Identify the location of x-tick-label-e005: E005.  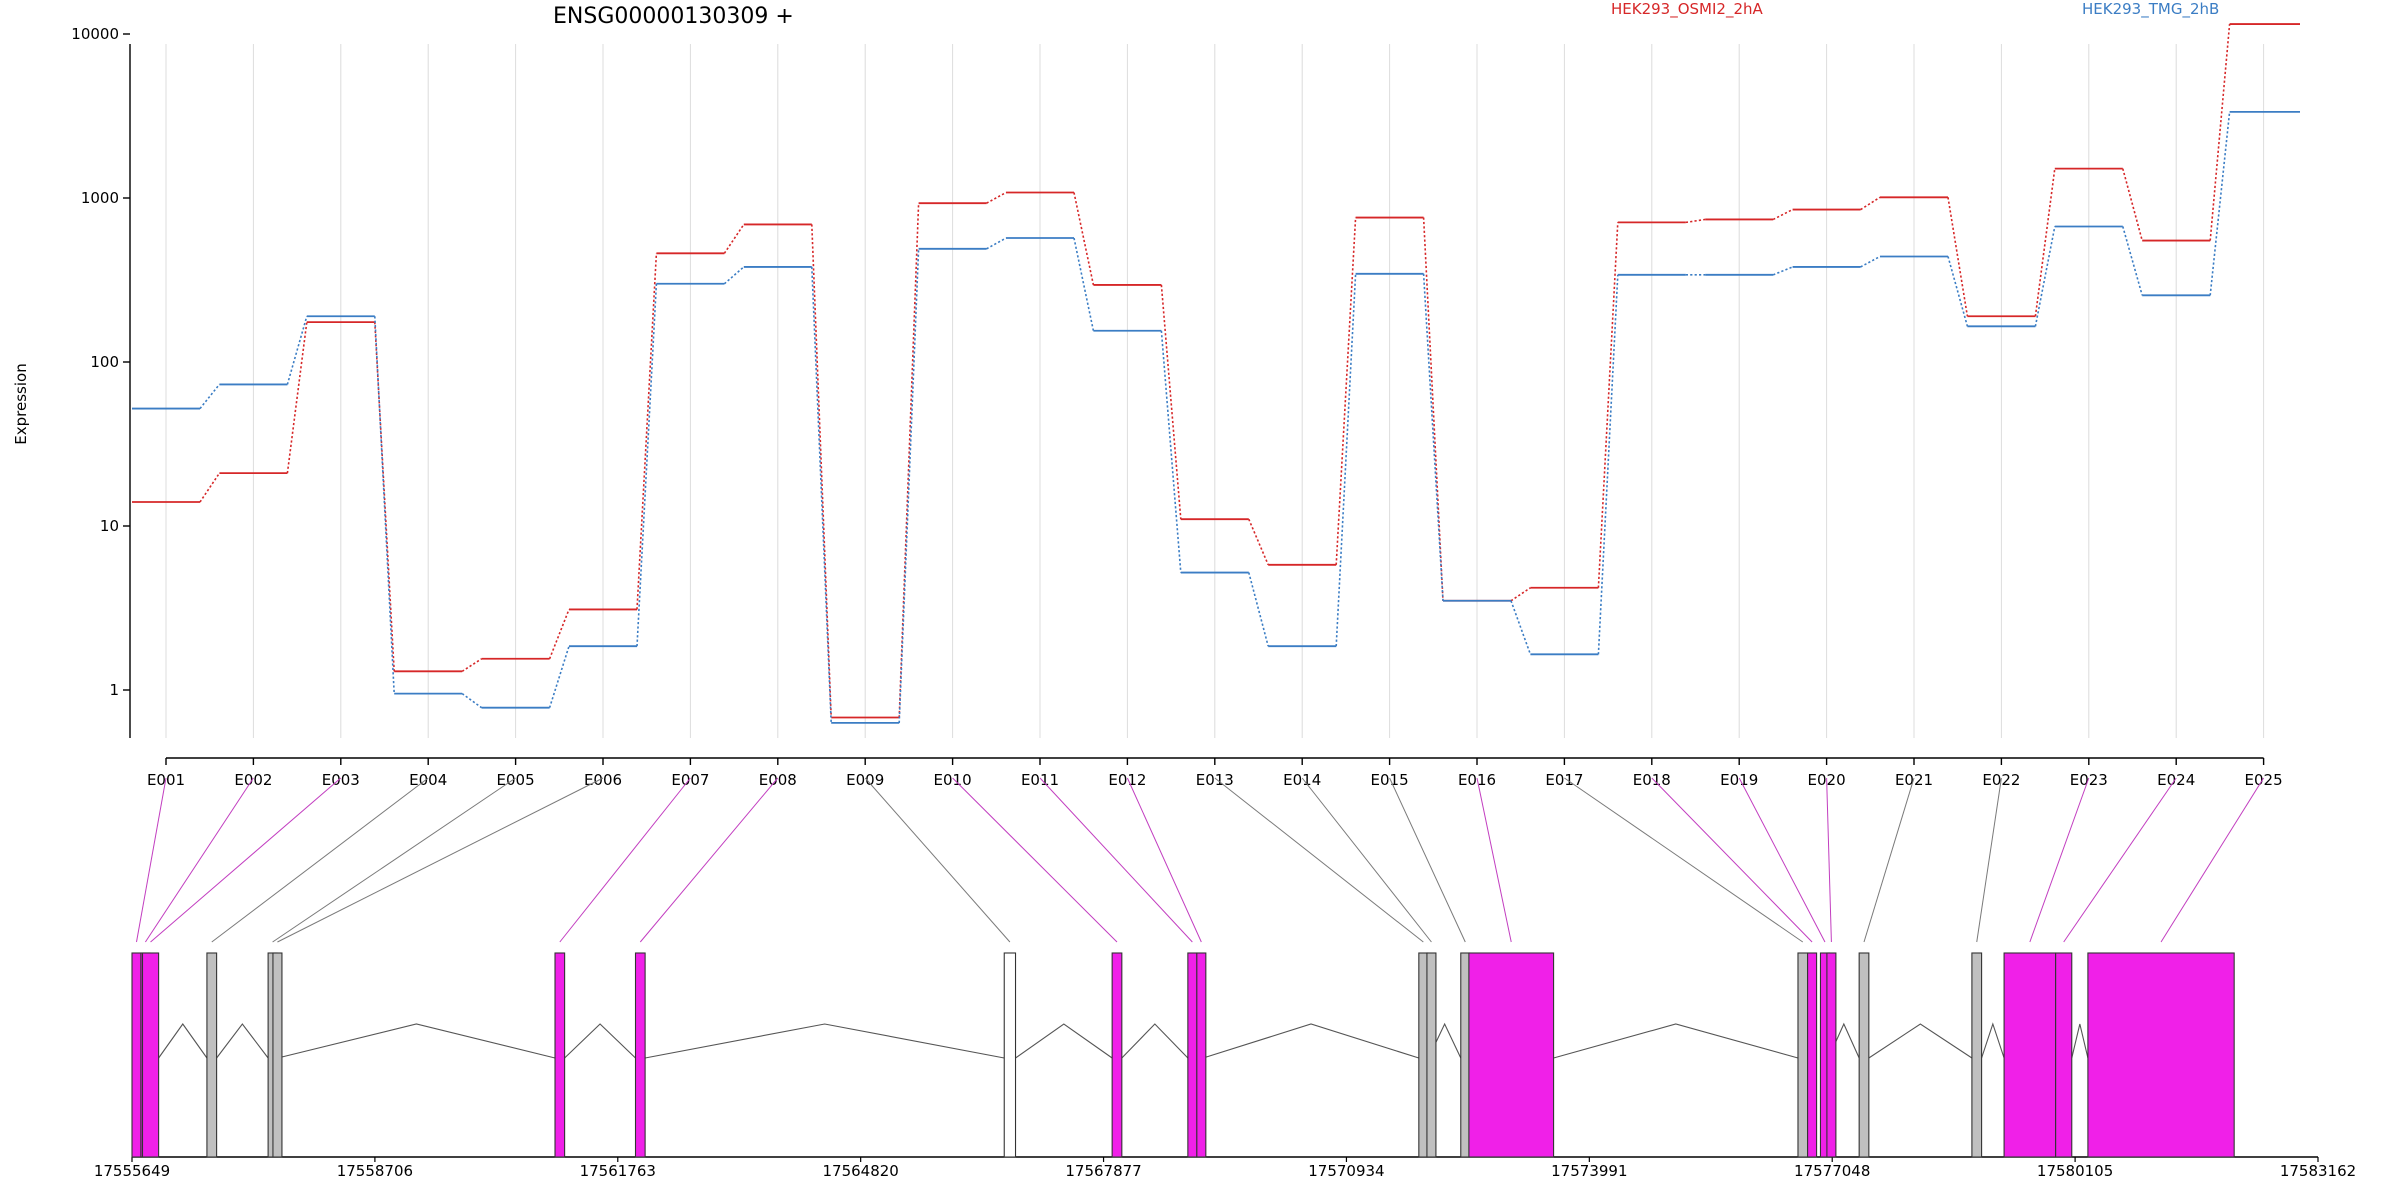
(516, 780).